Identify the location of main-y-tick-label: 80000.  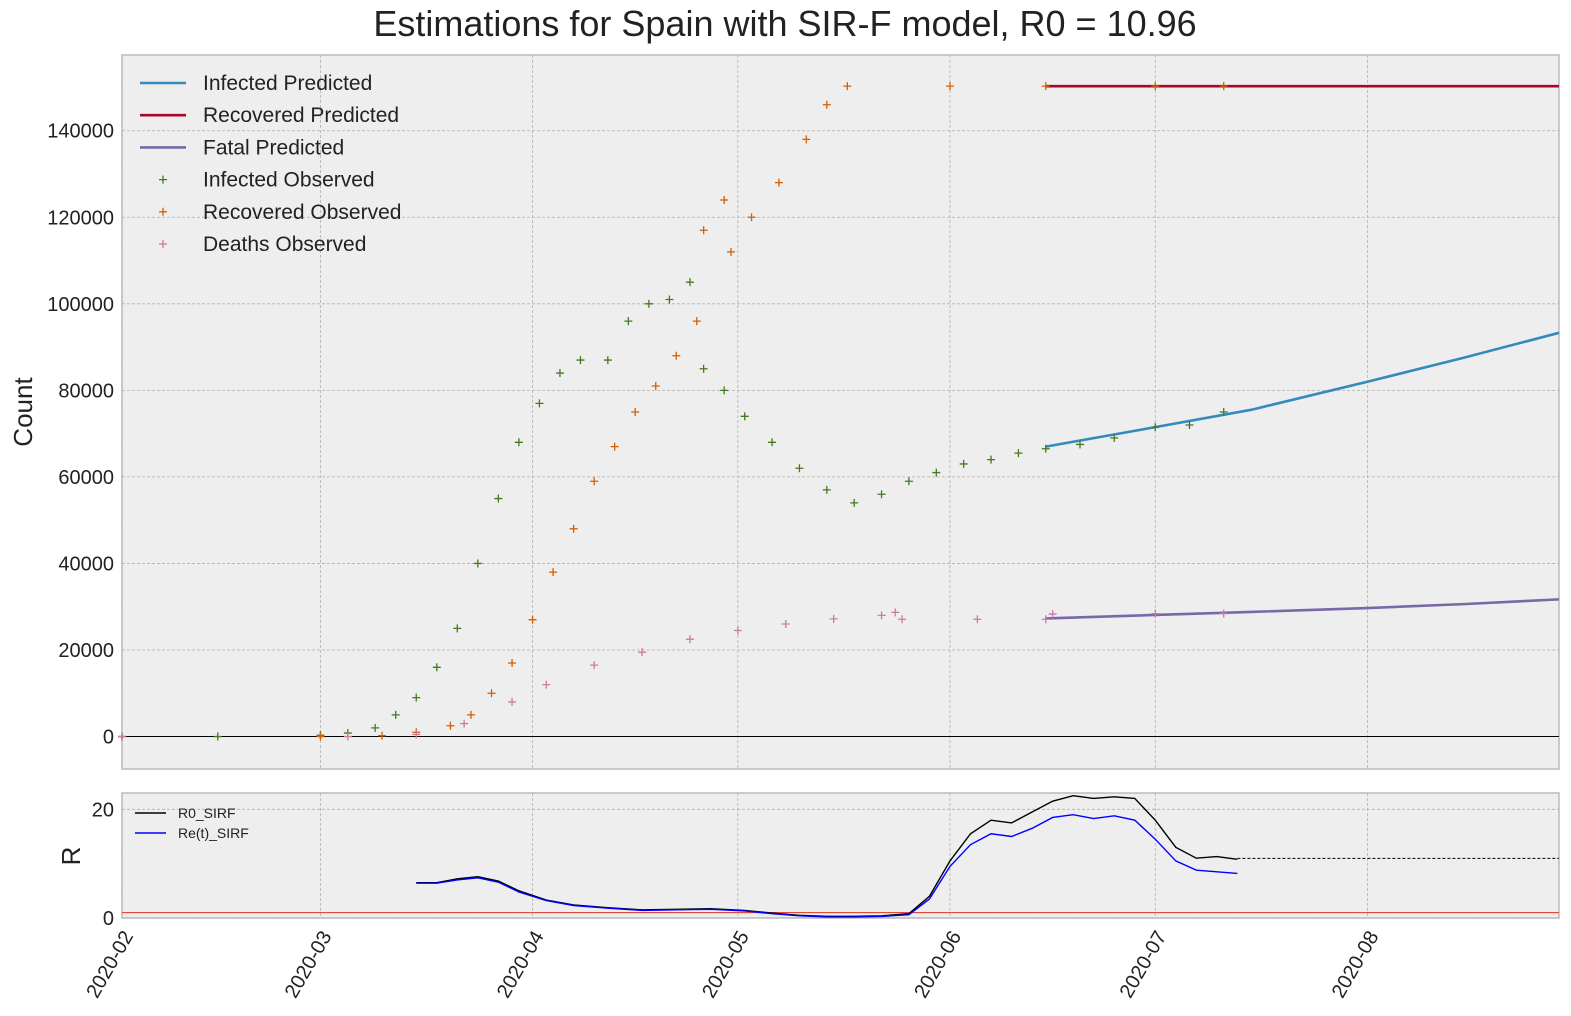
(86, 391).